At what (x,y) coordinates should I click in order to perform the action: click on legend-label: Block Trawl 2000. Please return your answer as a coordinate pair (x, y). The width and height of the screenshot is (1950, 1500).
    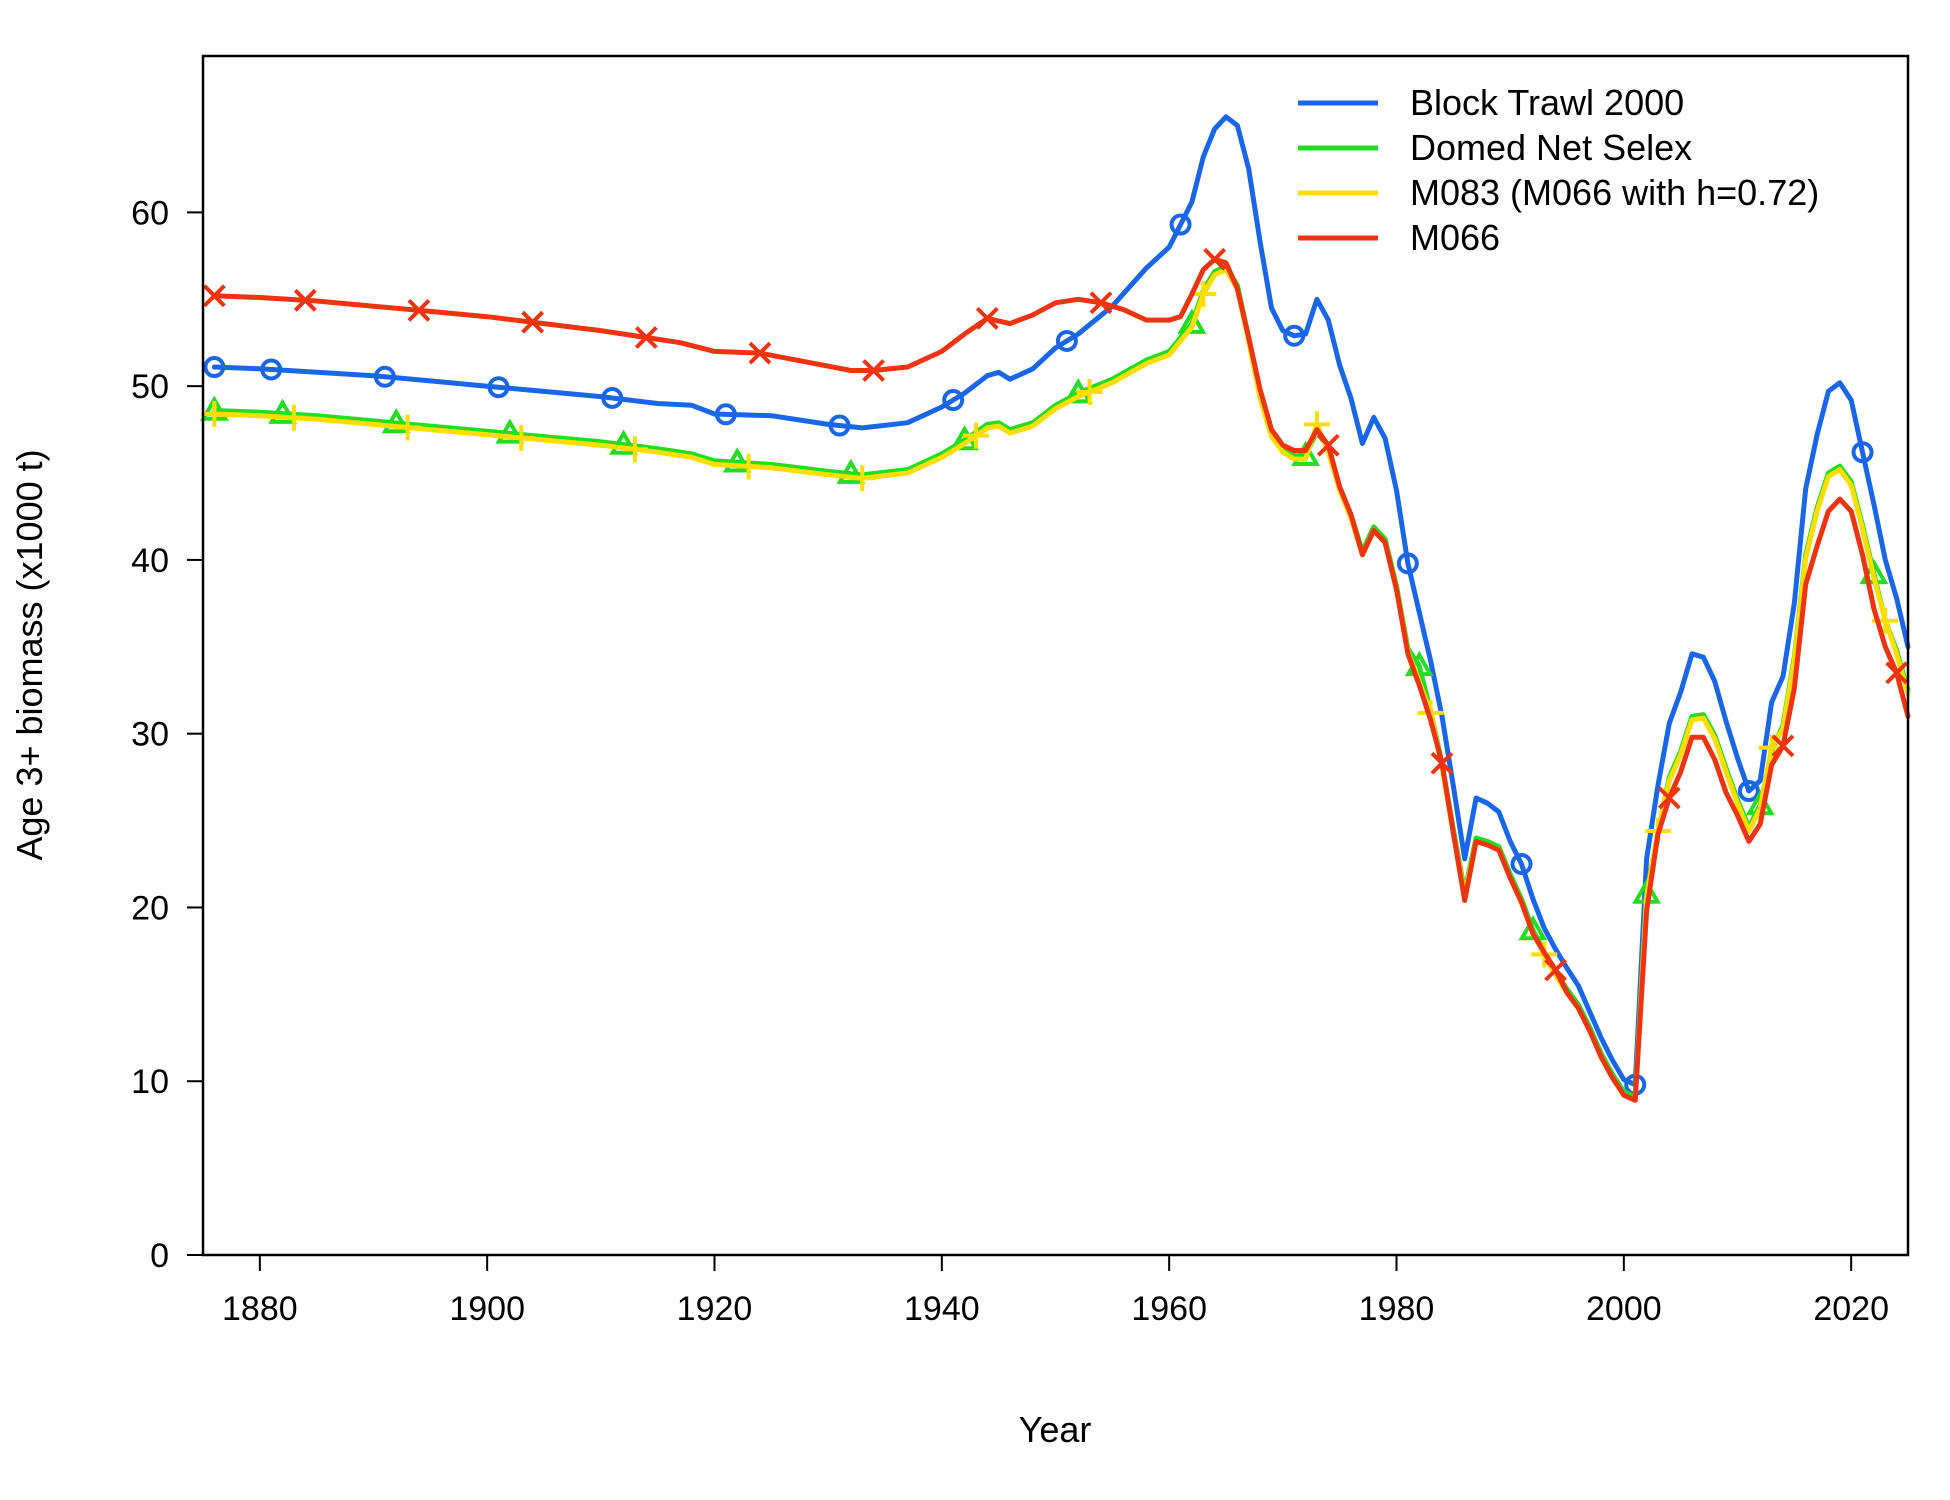
    Looking at the image, I should click on (1547, 102).